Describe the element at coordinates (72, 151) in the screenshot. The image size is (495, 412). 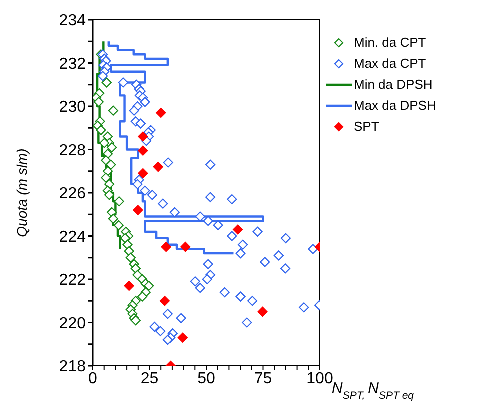
I see `y-tick-label: 228` at that location.